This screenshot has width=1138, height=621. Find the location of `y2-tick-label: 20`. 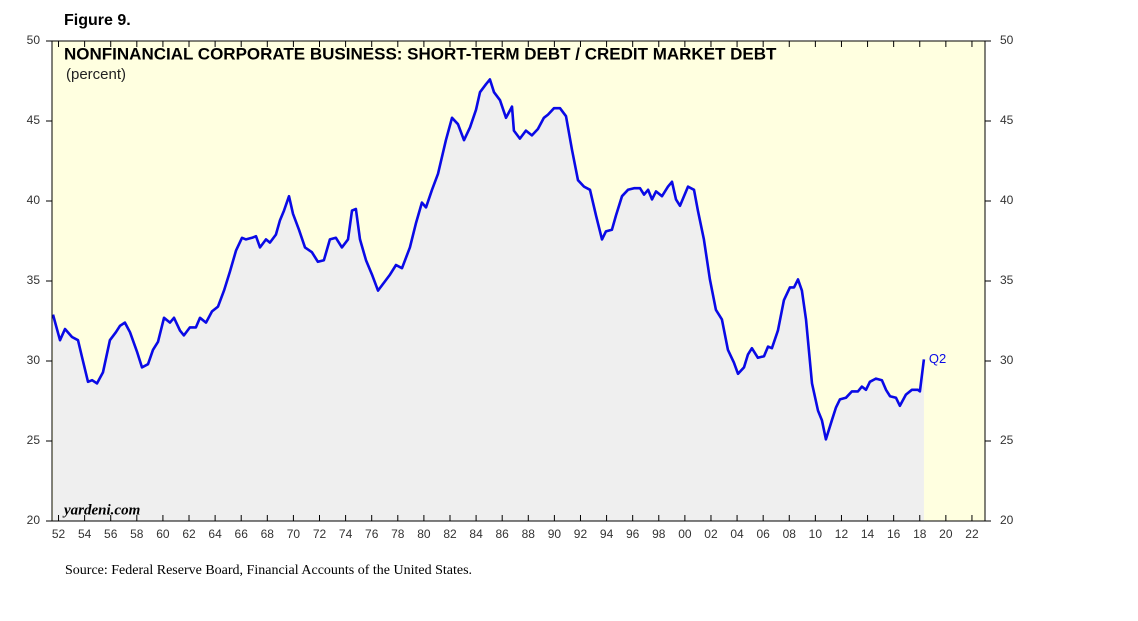

y2-tick-label: 20 is located at coordinates (1007, 520).